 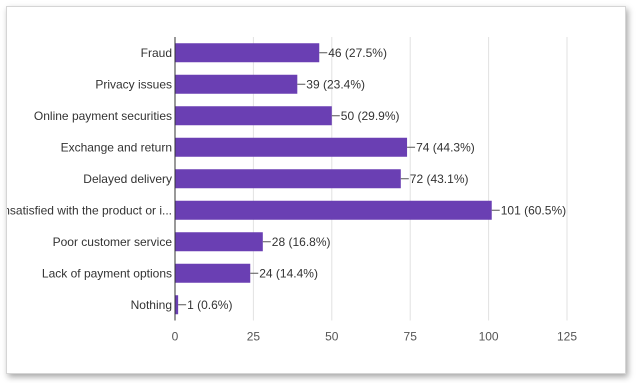 I want to click on data-label: 24 (14.4%), so click(x=288, y=273).